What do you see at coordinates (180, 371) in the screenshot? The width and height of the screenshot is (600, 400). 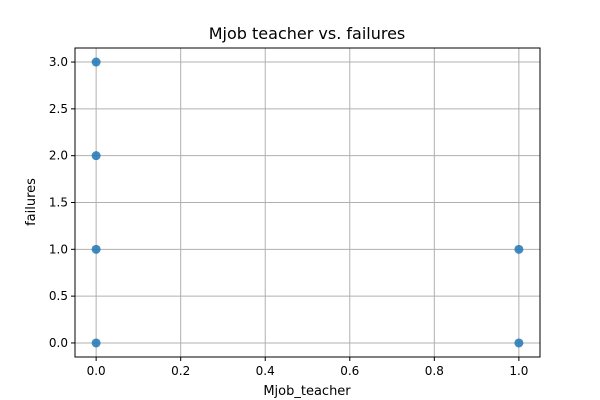 I see `x-tick-label: 0.2` at bounding box center [180, 371].